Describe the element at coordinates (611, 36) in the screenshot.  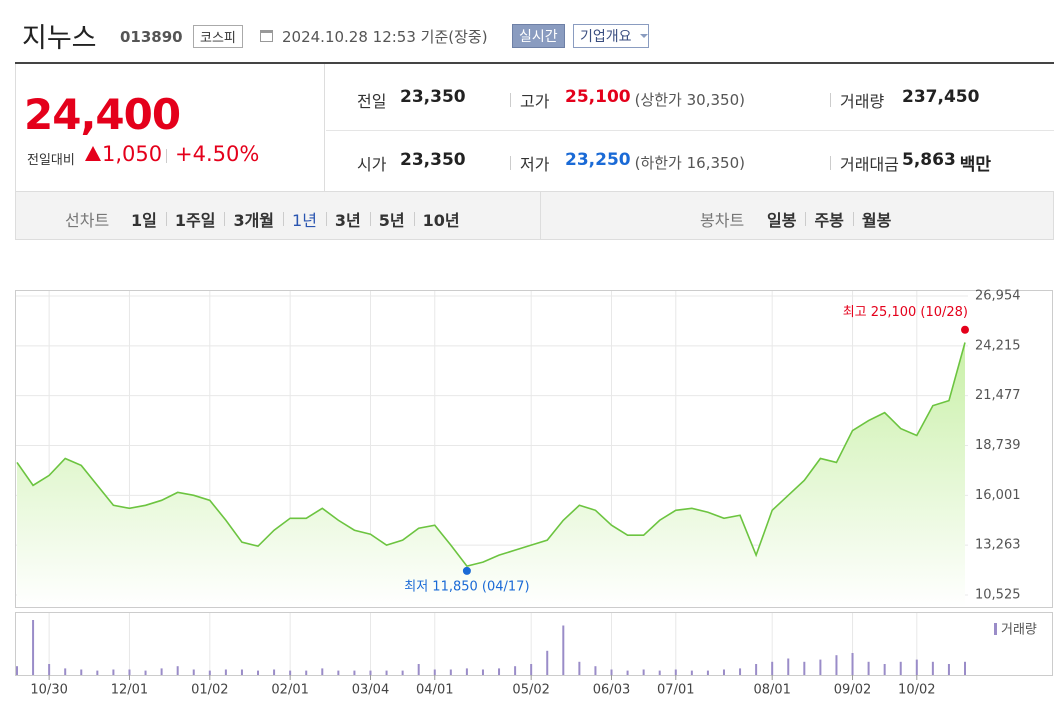
I see `company-button: 기업개요` at that location.